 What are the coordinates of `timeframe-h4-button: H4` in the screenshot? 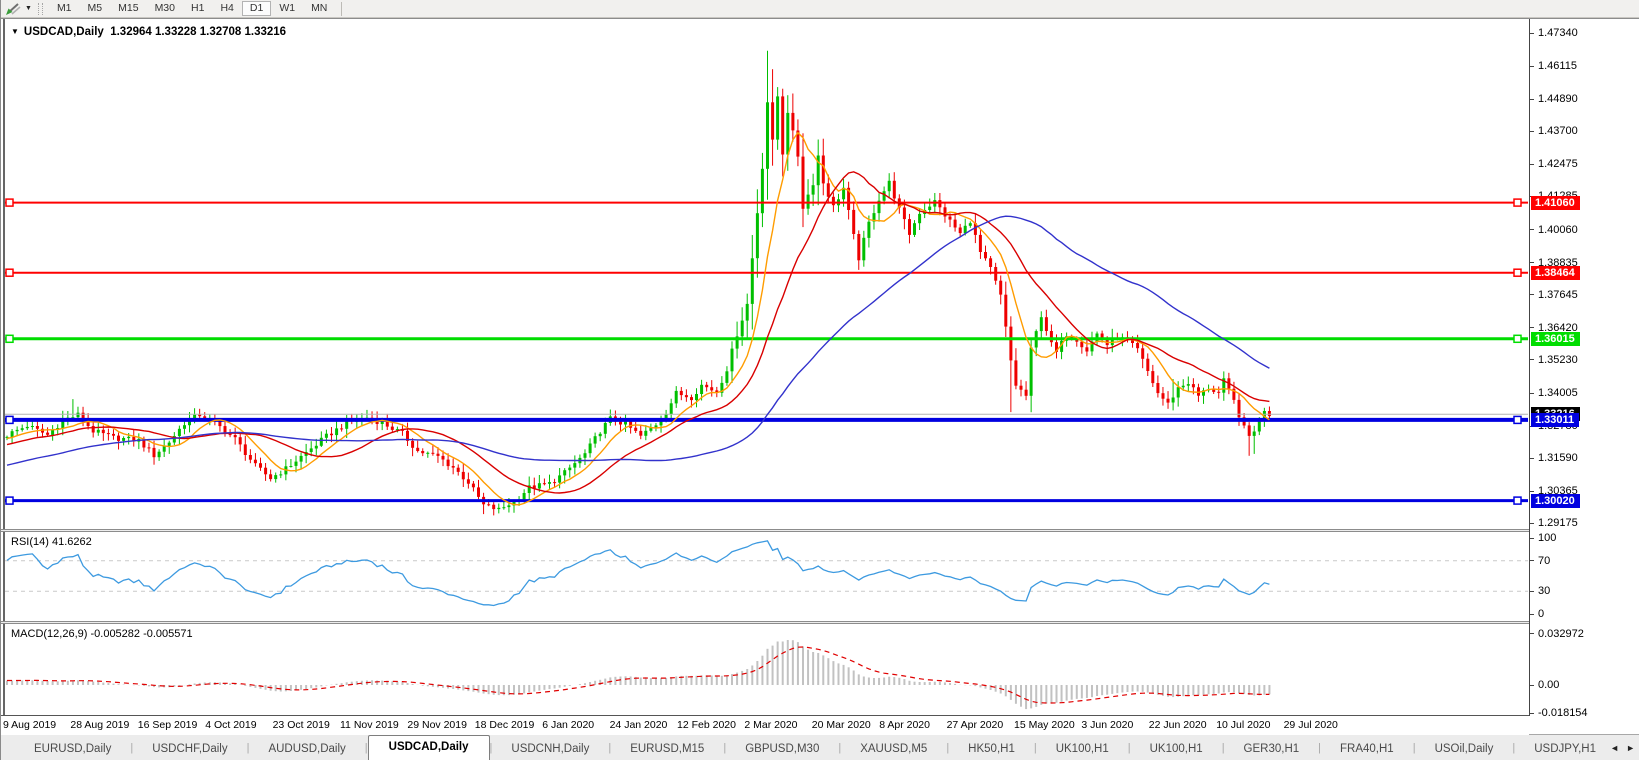 It's located at (227, 8).